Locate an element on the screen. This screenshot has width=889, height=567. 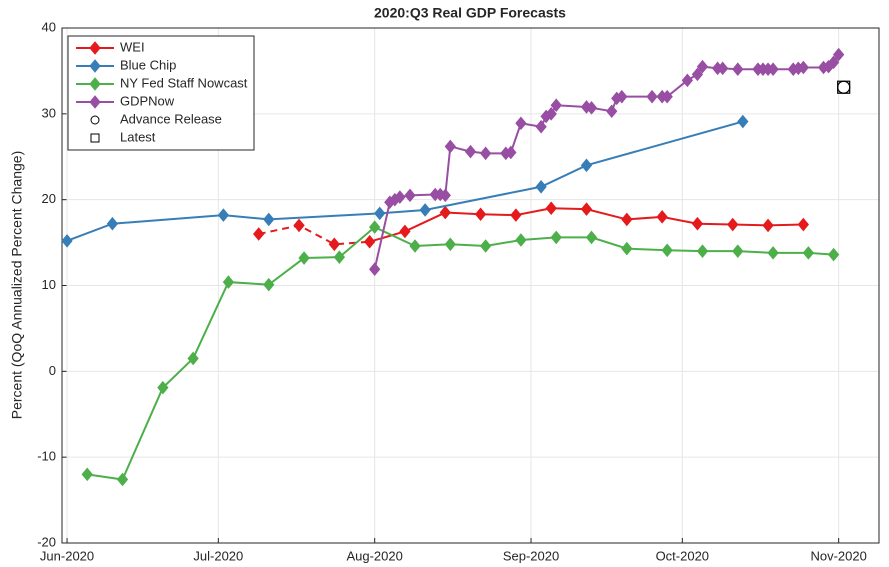
legend-label: GDPNow is located at coordinates (147, 100).